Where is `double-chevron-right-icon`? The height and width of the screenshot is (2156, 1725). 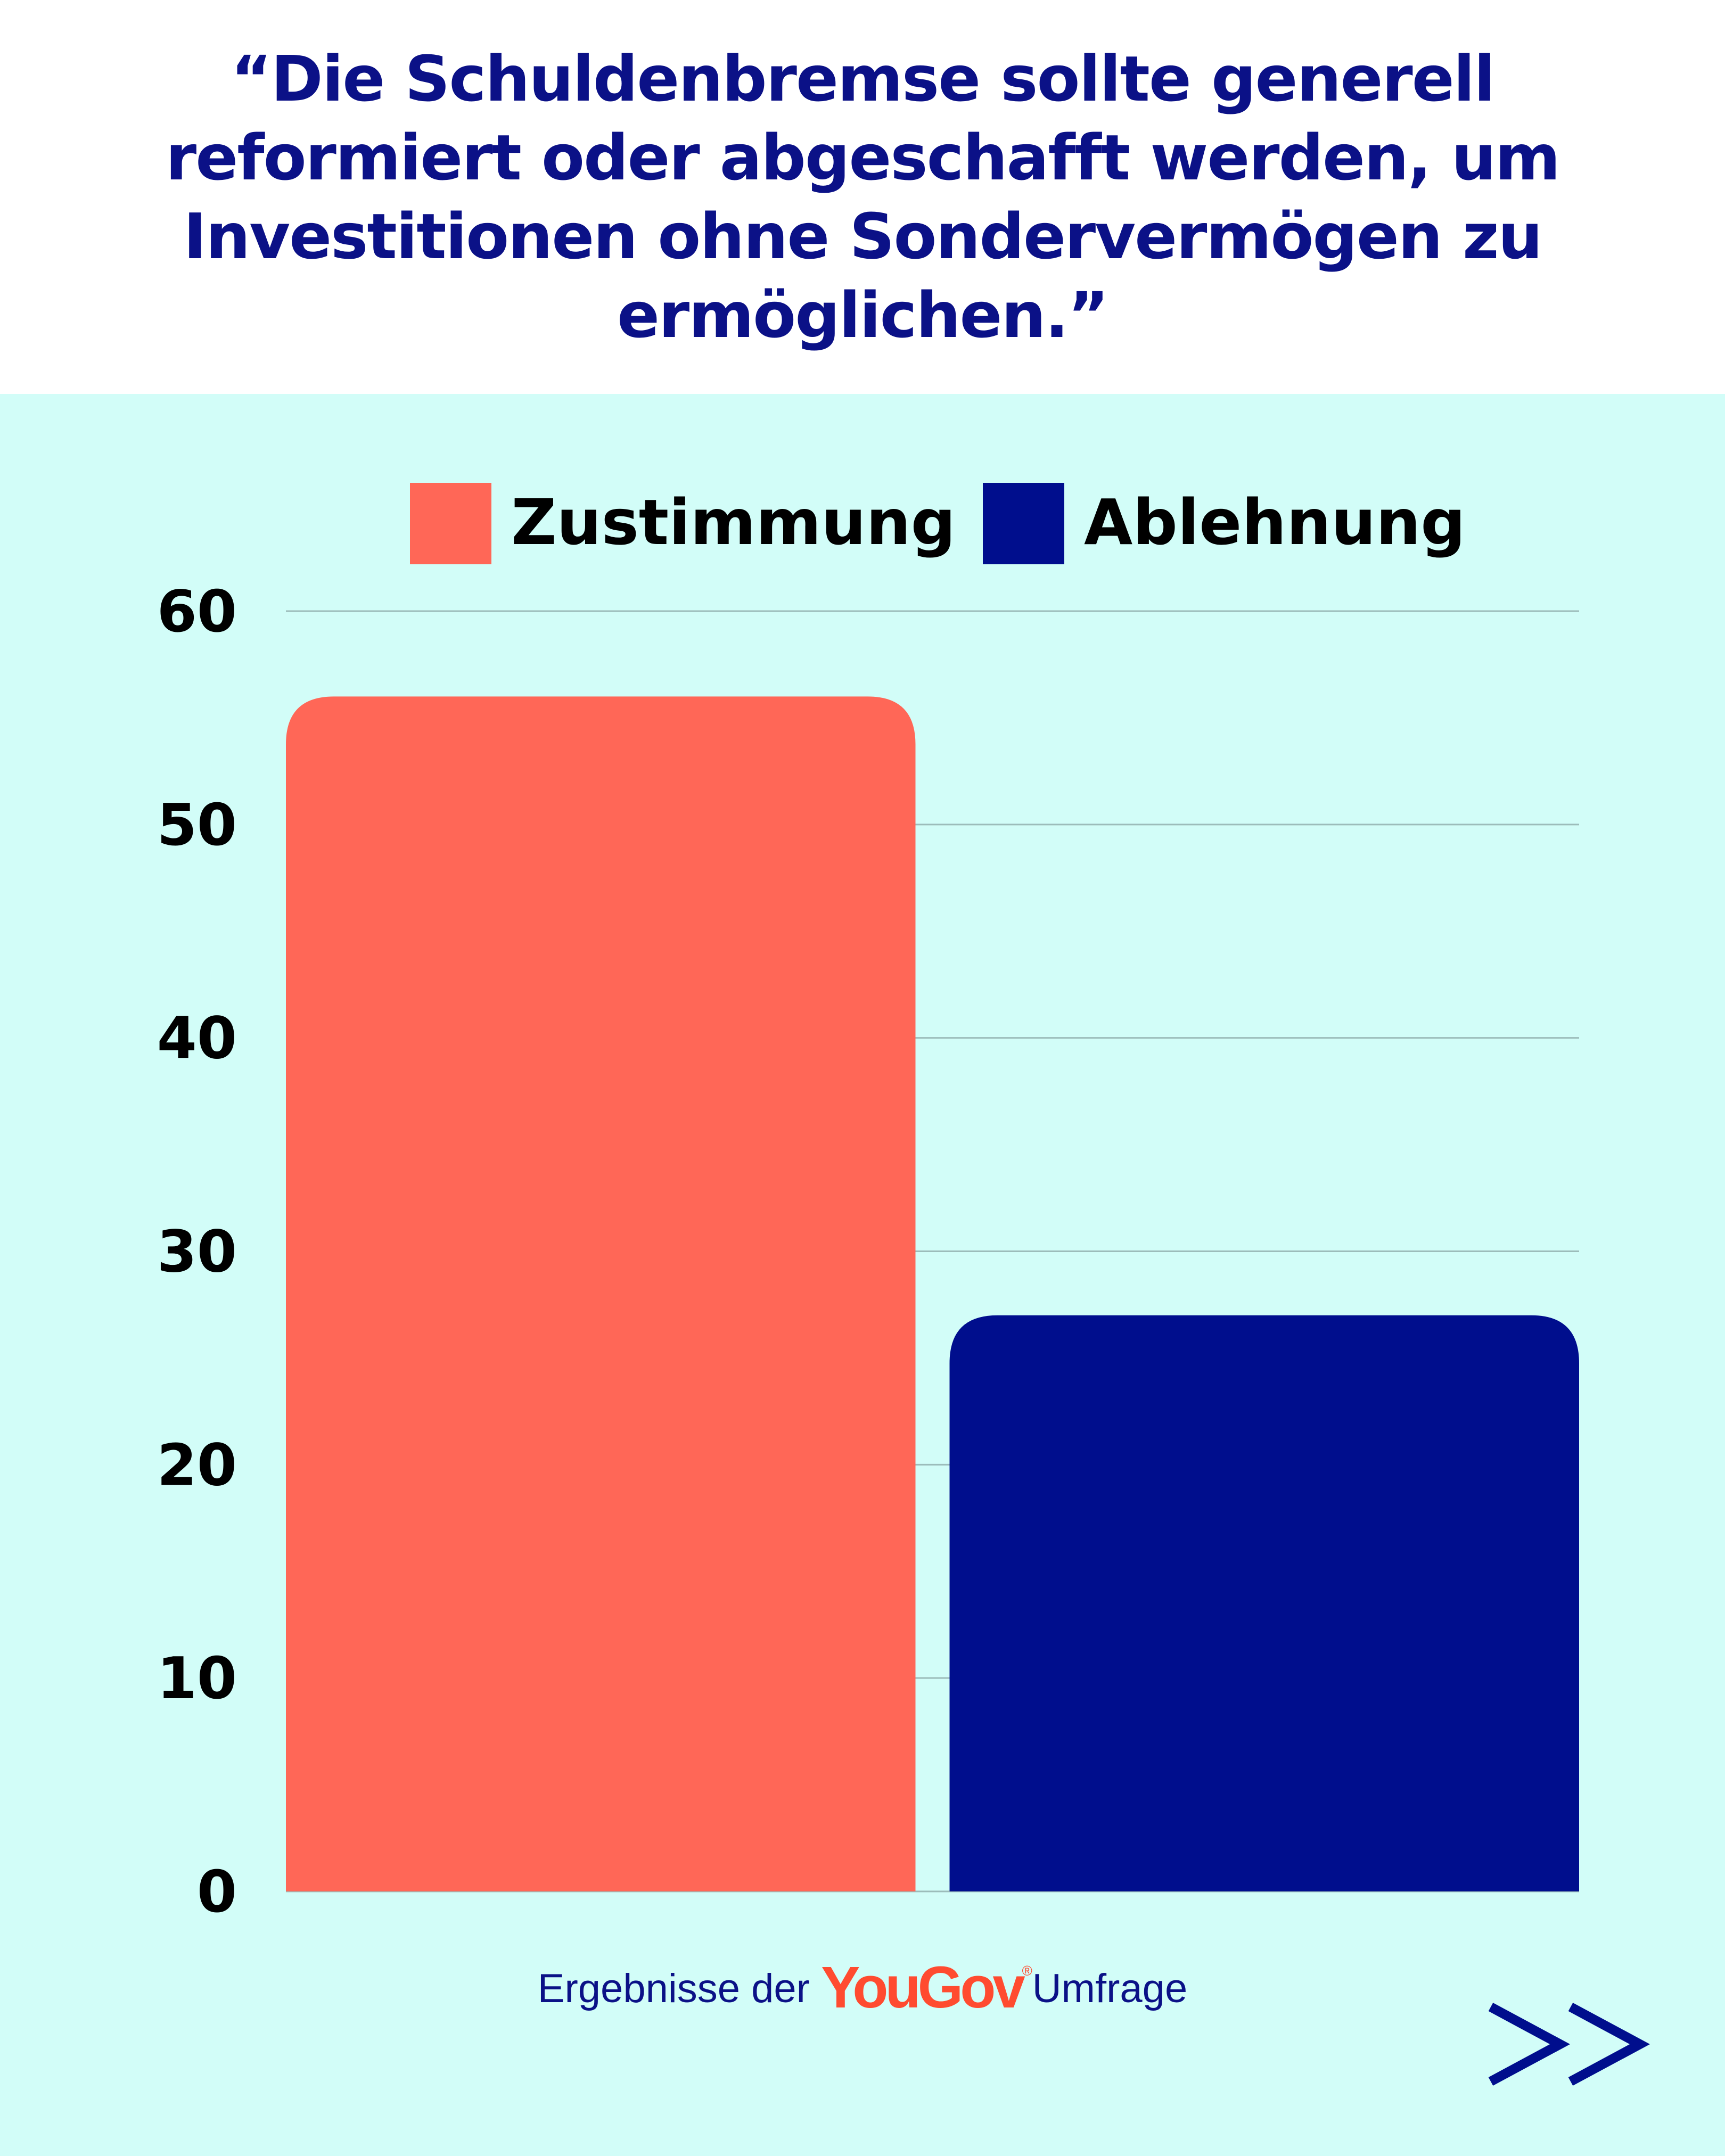 double-chevron-right-icon is located at coordinates (1568, 2044).